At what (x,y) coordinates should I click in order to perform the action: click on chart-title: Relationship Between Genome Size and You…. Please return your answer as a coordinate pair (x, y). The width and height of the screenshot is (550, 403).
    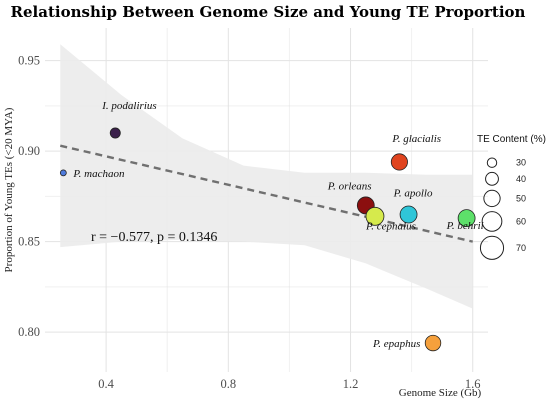
    Looking at the image, I should click on (268, 12).